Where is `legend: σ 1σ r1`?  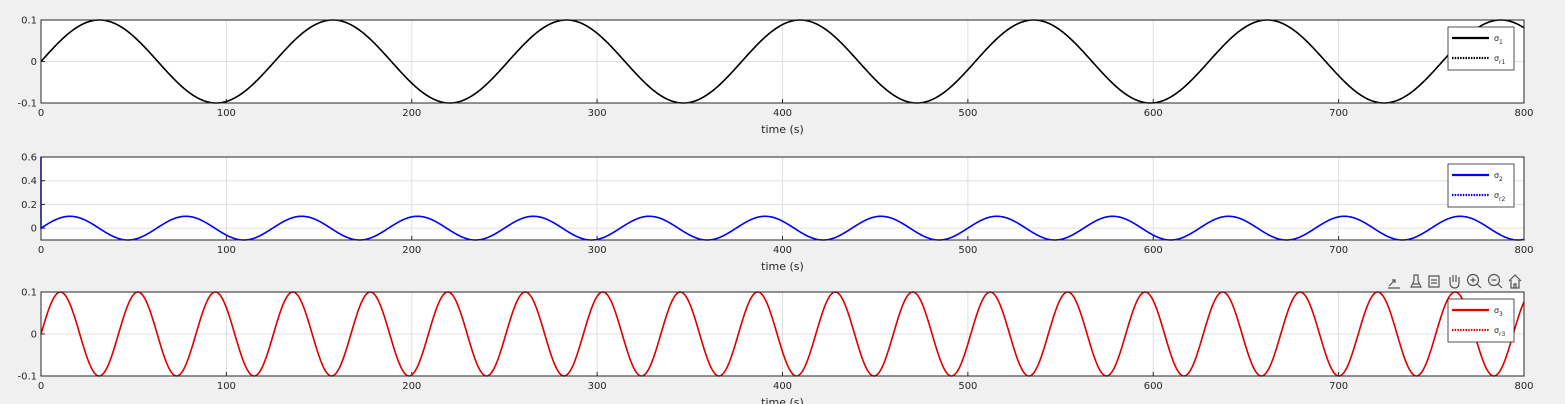 legend: σ 1σ r1 is located at coordinates (1481, 48).